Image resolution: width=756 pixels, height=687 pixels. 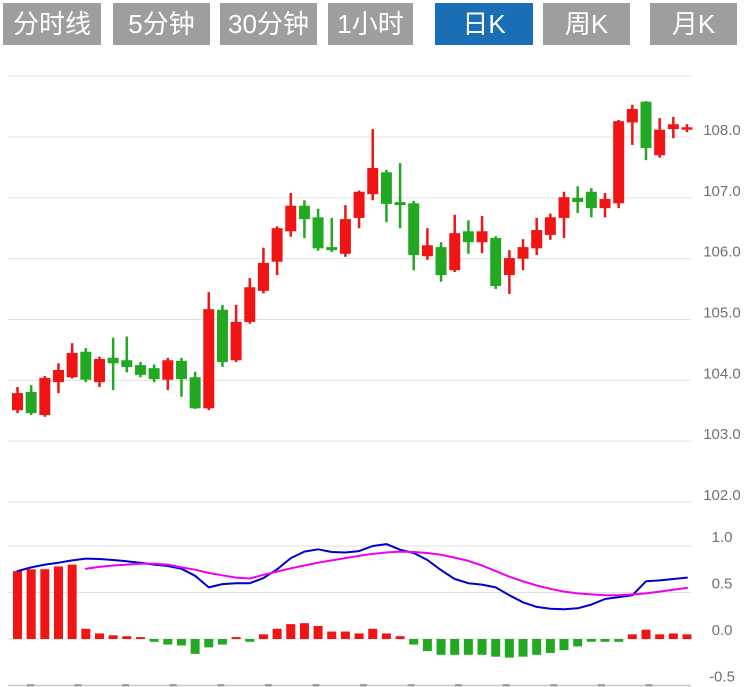 I want to click on macd-axis-label: 1.0, so click(x=722, y=537).